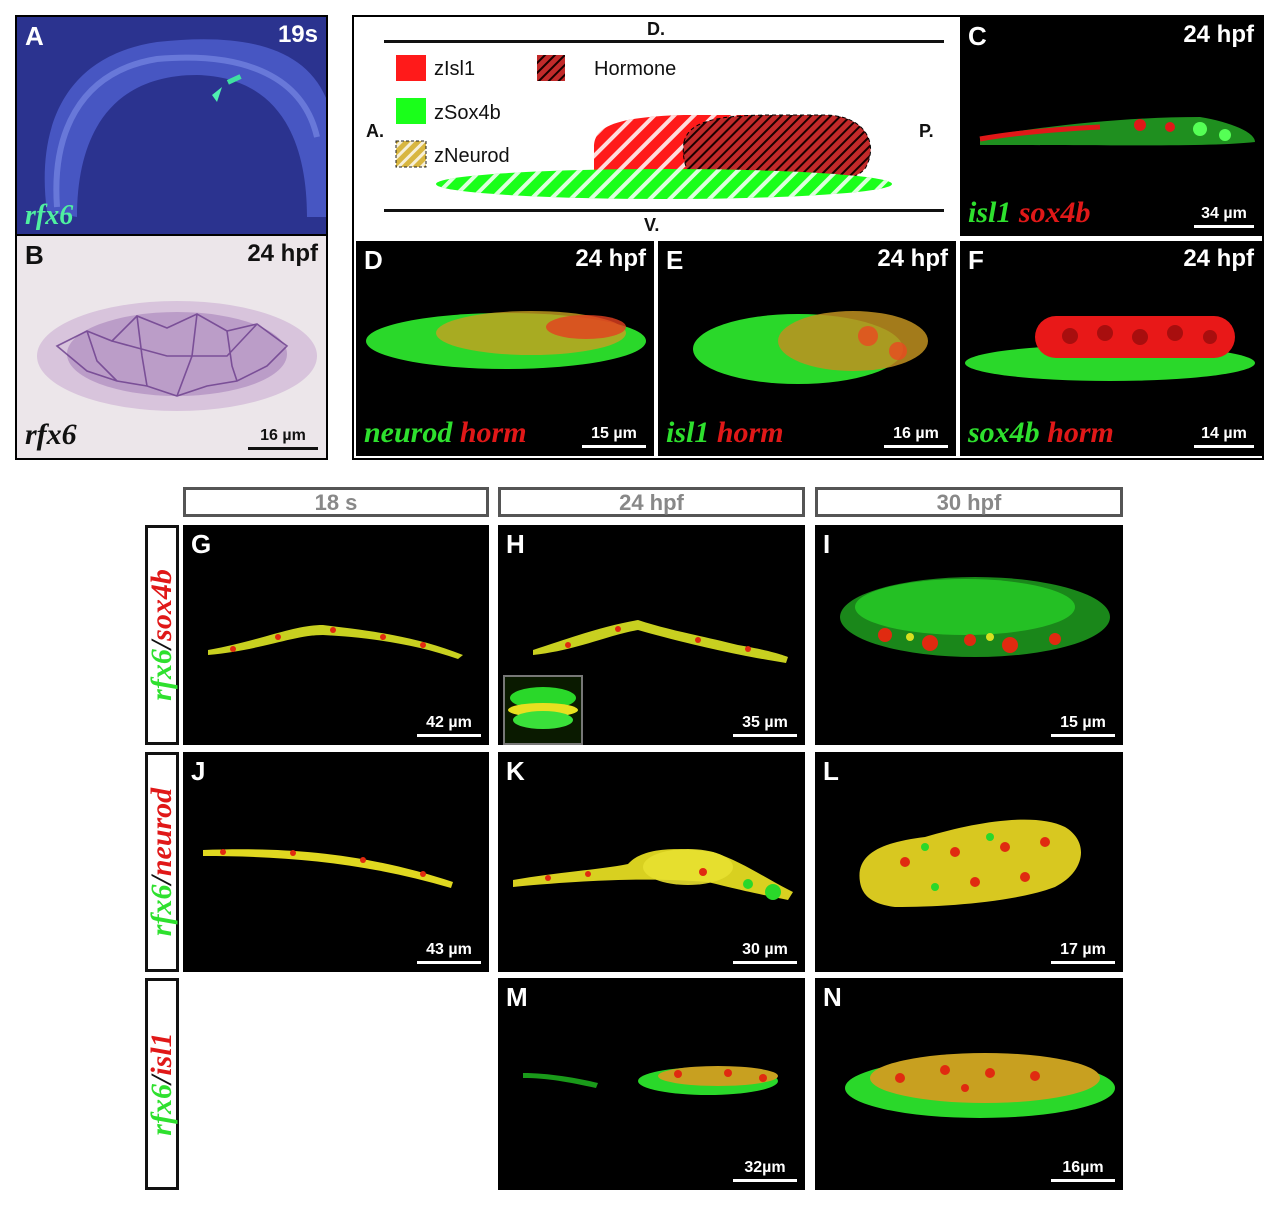 This screenshot has width=1280, height=1207. What do you see at coordinates (1054, 212) in the screenshot?
I see `gene2: sox4b` at bounding box center [1054, 212].